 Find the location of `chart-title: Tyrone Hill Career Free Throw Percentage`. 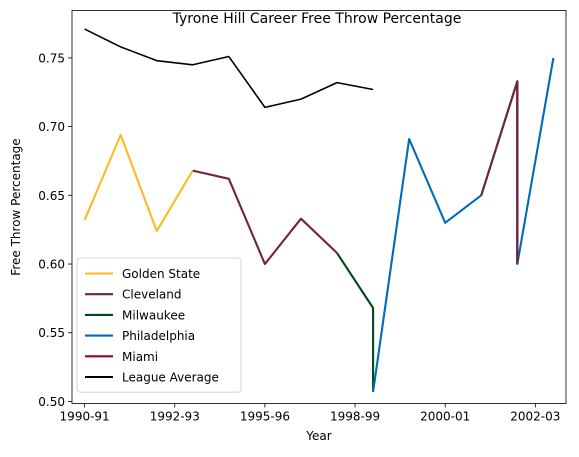

chart-title: Tyrone Hill Career Free Throw Percentage is located at coordinates (317, 19).